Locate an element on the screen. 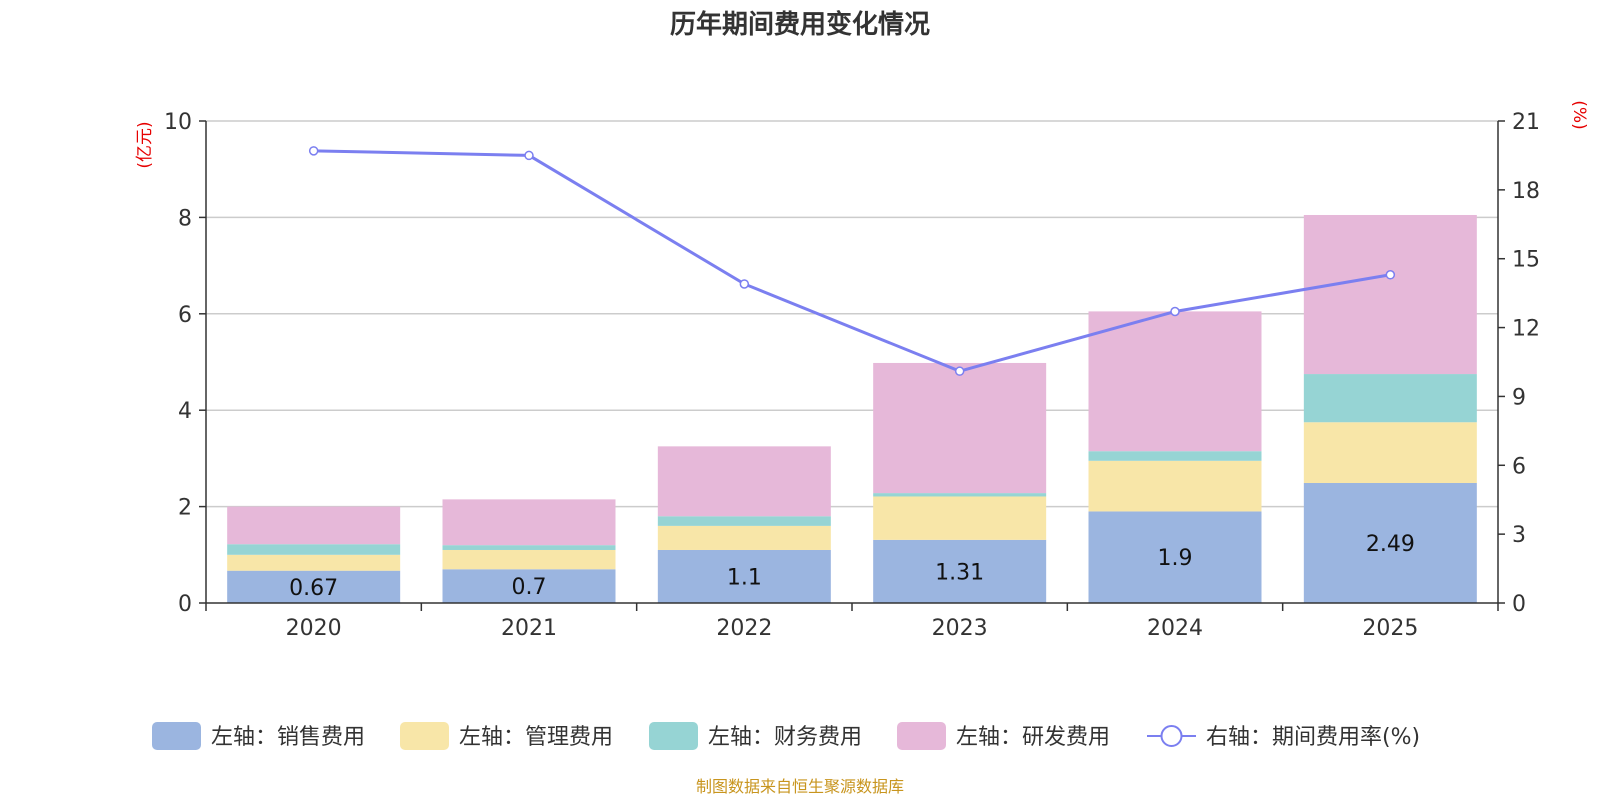 The width and height of the screenshot is (1600, 800). right-axis-tick-label: 21 is located at coordinates (1526, 122).